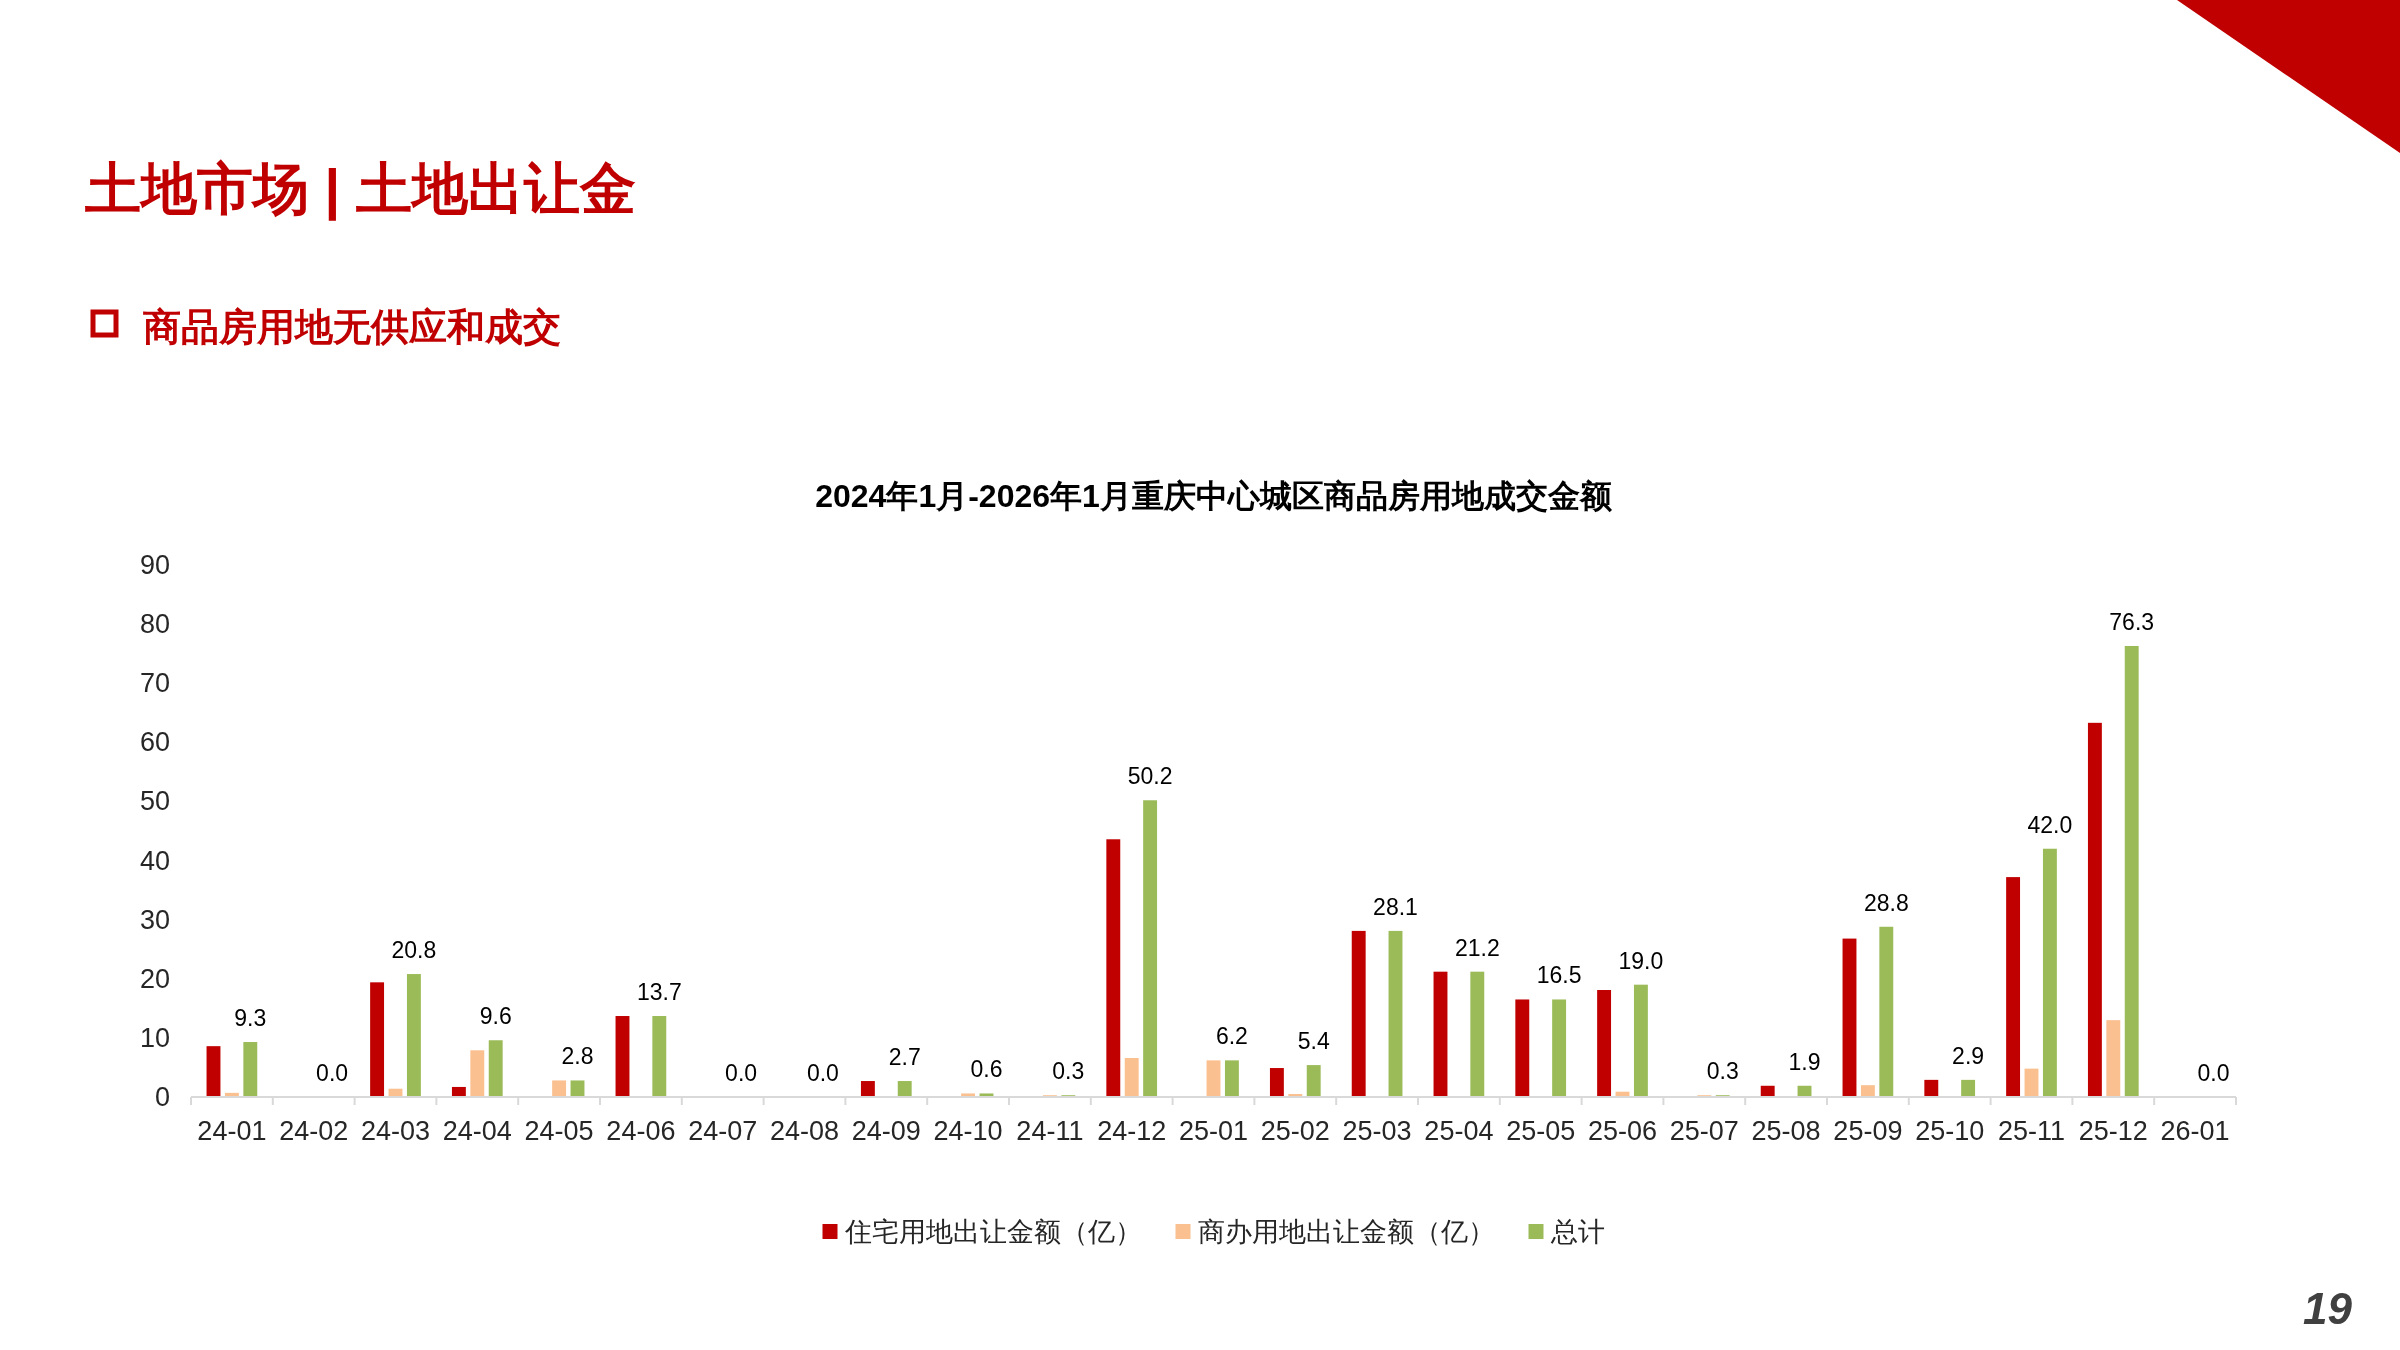 Image resolution: width=2400 pixels, height=1350 pixels. Describe the element at coordinates (352, 327) in the screenshot. I see `annotation: 商品房用地无供应和成交` at that location.